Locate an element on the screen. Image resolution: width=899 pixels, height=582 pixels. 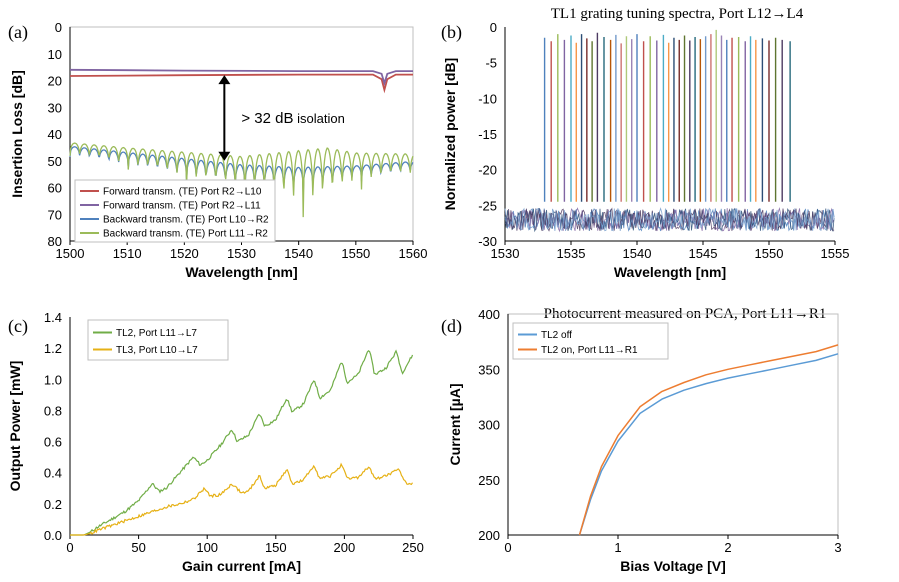
y-tick-label: 0.6 is located at coordinates (53, 442).